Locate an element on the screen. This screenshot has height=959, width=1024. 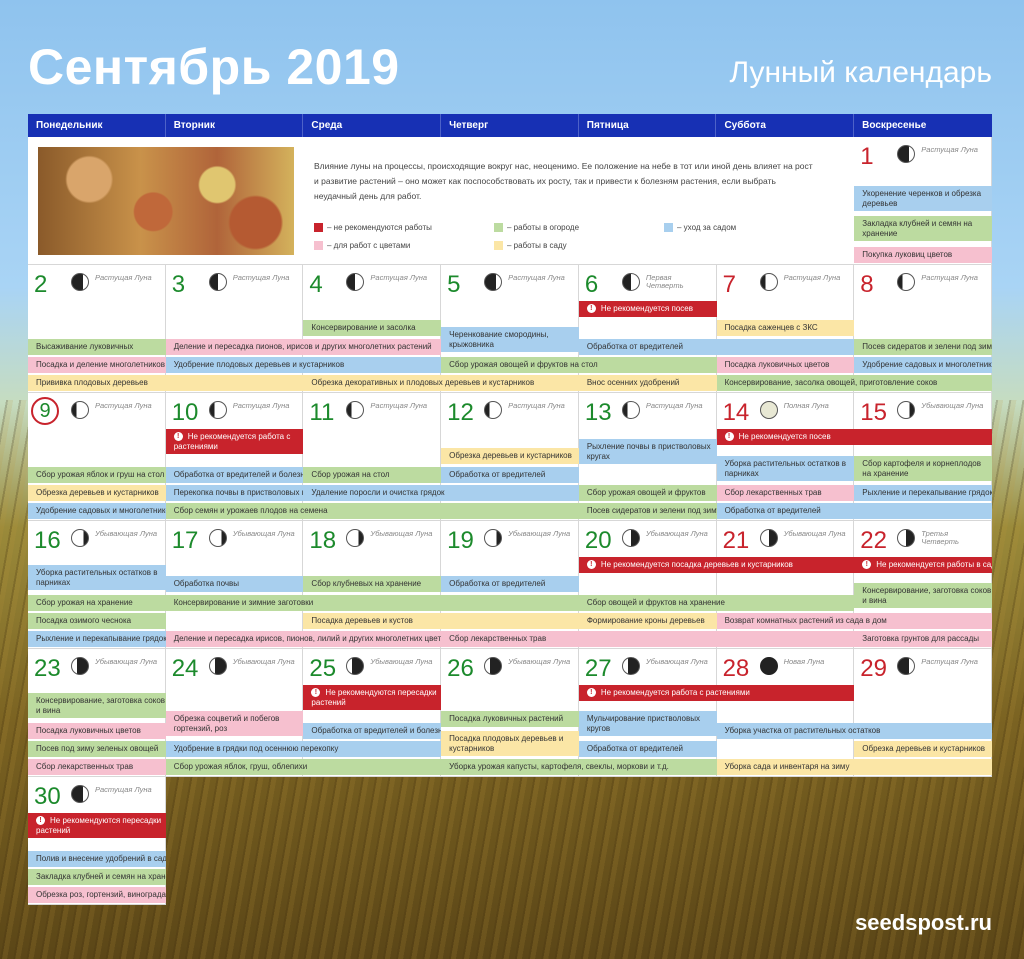
activity-bar: Посев сидератов и зелени под зиму is located at coordinates (647, 511).